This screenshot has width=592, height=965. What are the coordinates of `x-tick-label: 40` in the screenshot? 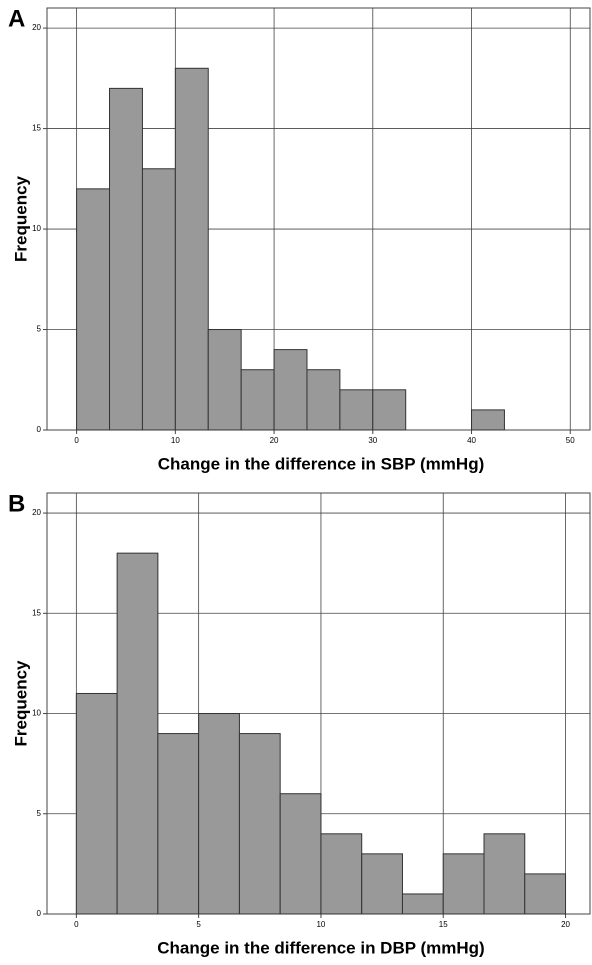 It's located at (471, 440).